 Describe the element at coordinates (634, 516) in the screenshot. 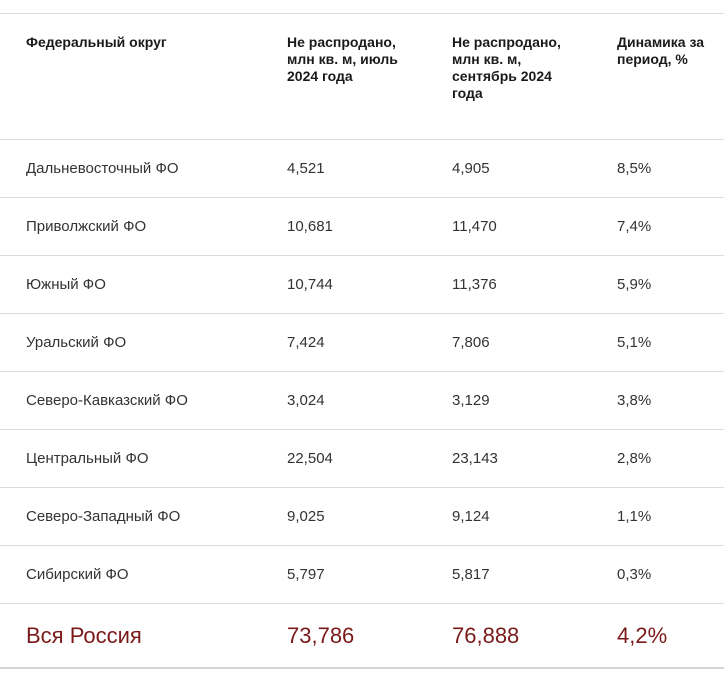

I see `row-change: 1,1%` at that location.